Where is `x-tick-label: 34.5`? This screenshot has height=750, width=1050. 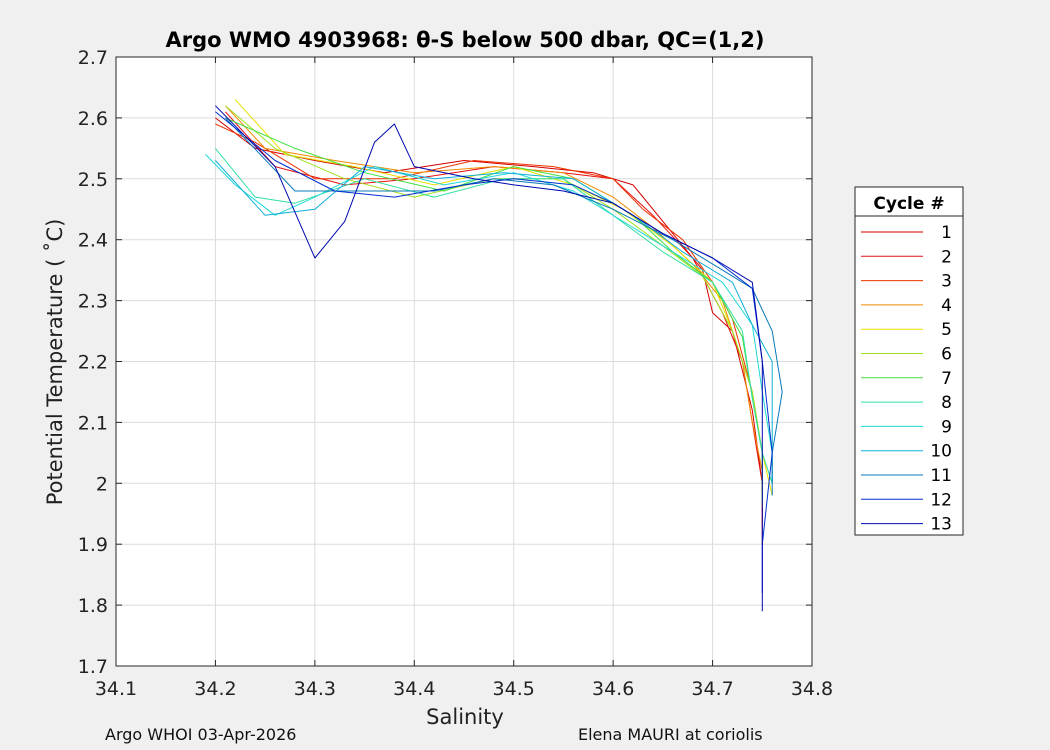 x-tick-label: 34.5 is located at coordinates (514, 689).